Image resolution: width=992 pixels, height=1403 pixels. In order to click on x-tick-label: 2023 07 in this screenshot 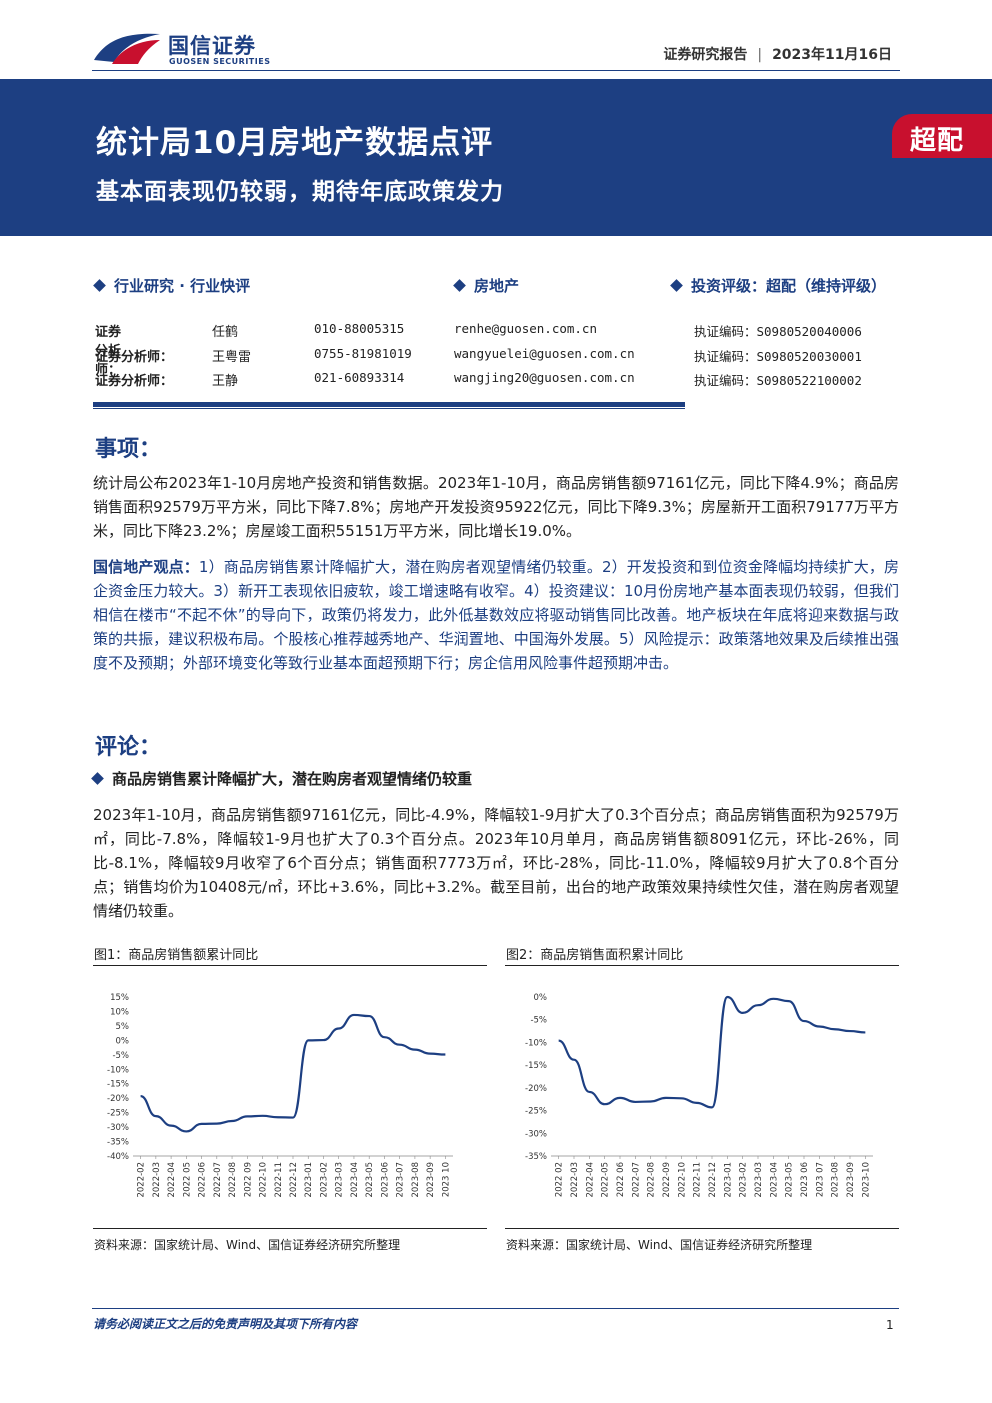, I will do `click(820, 1179)`.